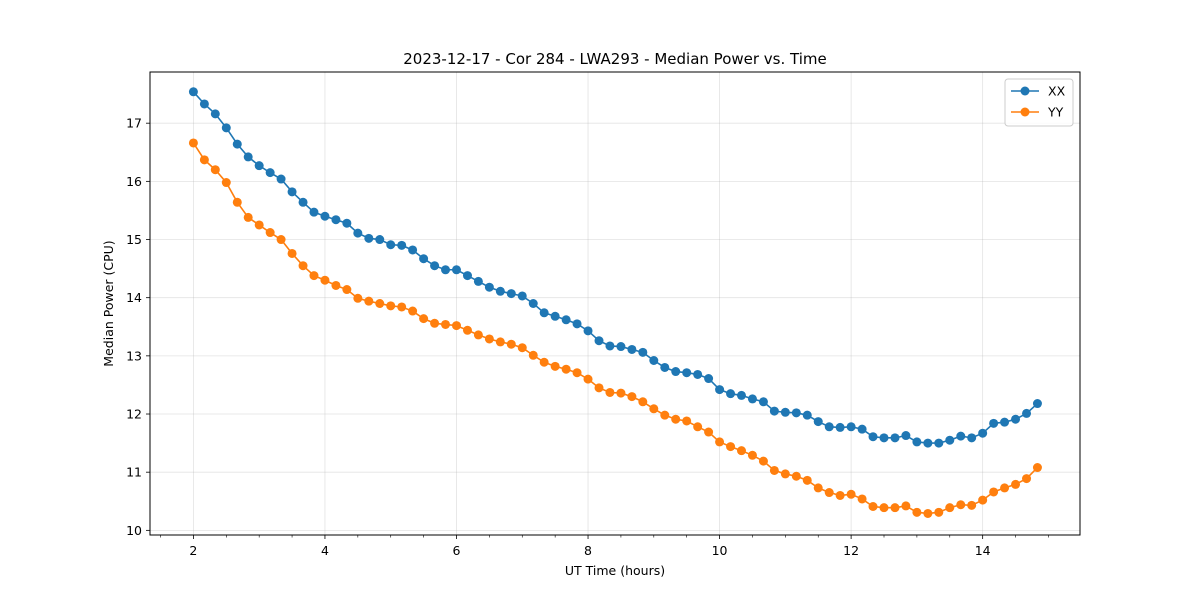 This screenshot has height=600, width=1200. I want to click on x-tick-label: 4, so click(325, 550).